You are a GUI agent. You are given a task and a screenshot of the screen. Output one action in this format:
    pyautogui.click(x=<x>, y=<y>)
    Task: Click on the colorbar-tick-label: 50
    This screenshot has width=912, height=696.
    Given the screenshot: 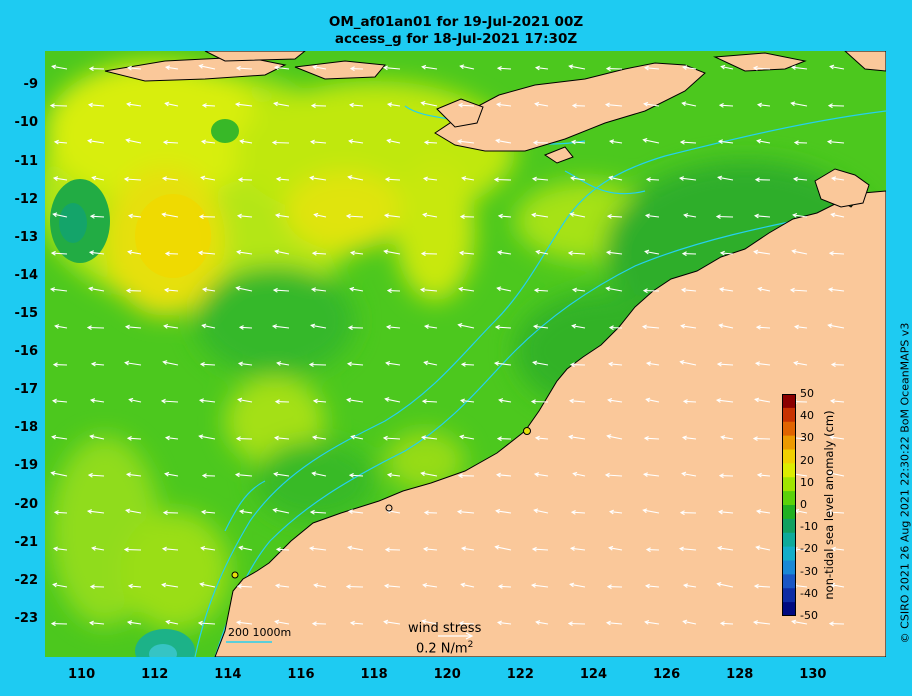 What is the action you would take?
    pyautogui.click(x=807, y=393)
    